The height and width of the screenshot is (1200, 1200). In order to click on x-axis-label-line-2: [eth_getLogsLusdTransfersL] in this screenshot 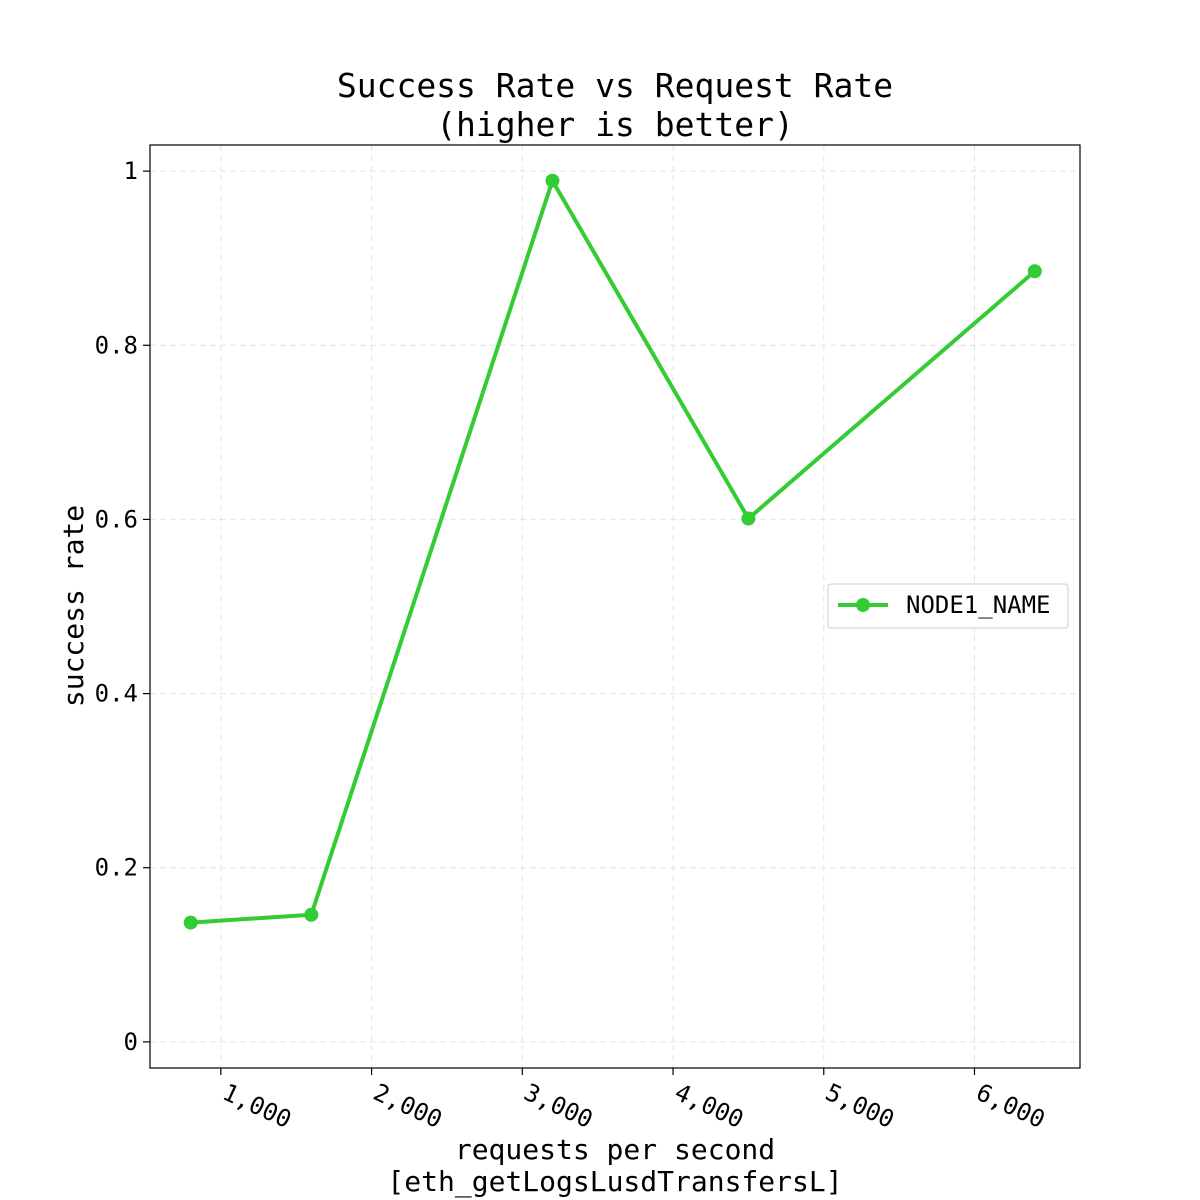, I will do `click(614, 1182)`.